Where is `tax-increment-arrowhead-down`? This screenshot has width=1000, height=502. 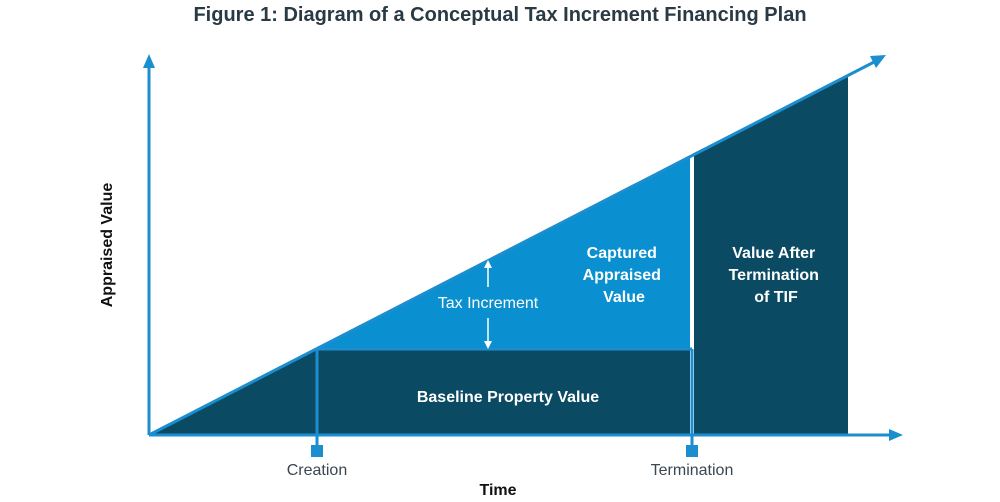
tax-increment-arrowhead-down is located at coordinates (488, 345).